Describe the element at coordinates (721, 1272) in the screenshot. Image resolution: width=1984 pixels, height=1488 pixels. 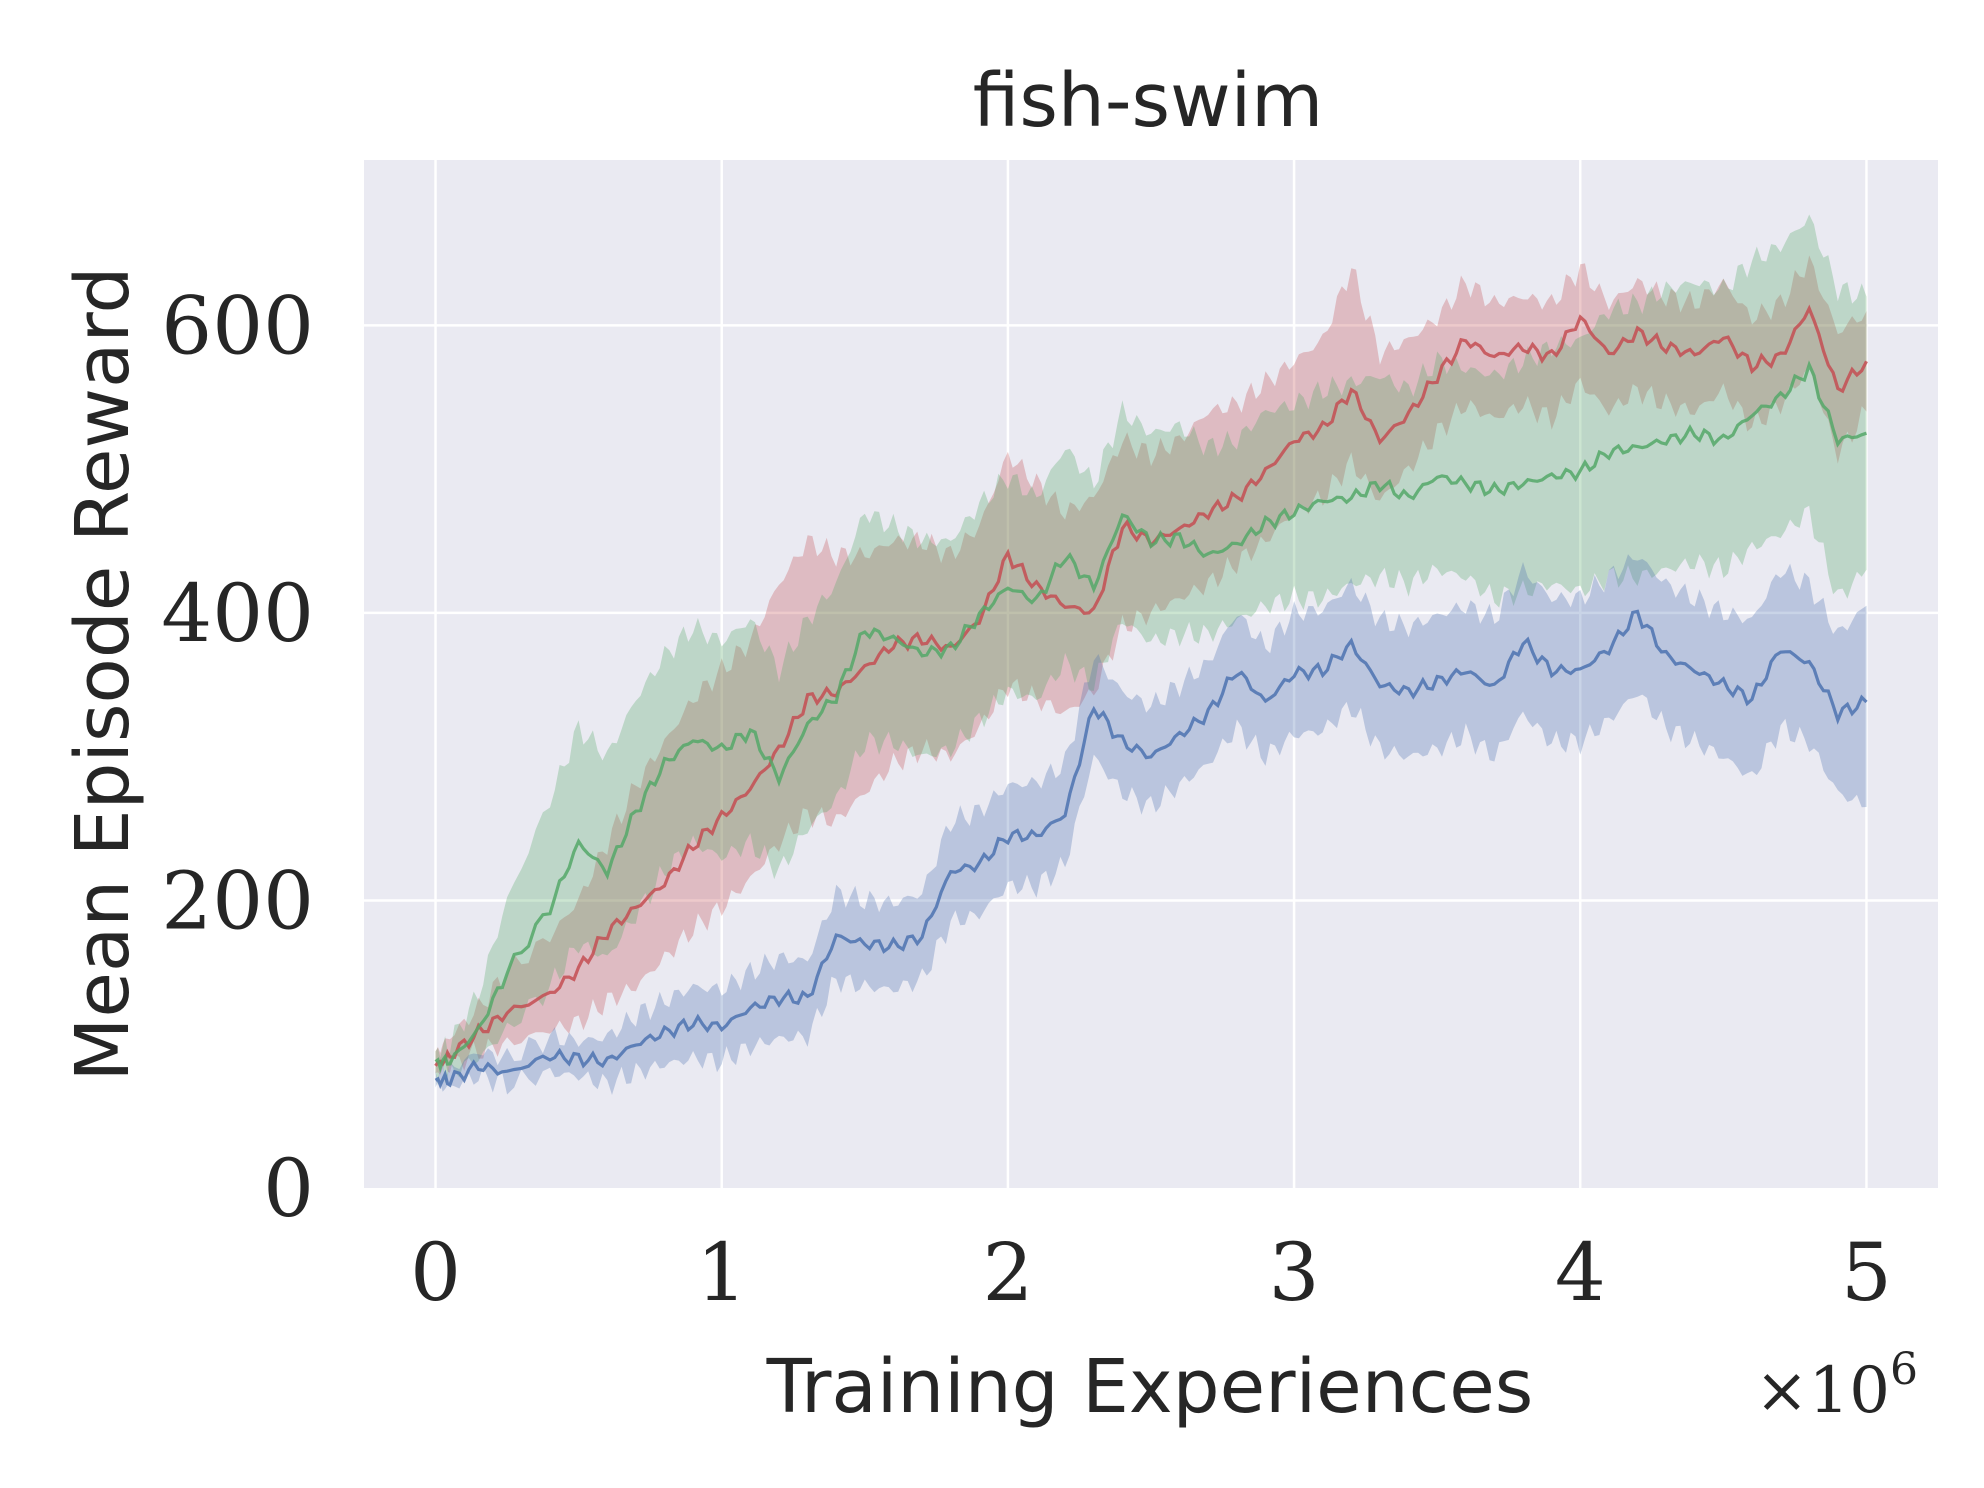
I see `x-tick-label: 1` at that location.